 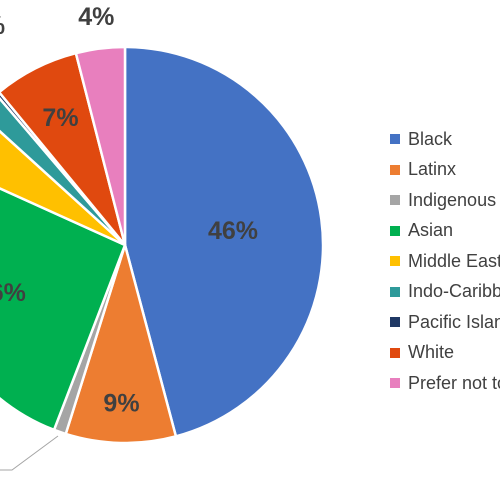 What do you see at coordinates (100, 146) in the screenshot?
I see `pie-slice-prefer-not-to-say` at bounding box center [100, 146].